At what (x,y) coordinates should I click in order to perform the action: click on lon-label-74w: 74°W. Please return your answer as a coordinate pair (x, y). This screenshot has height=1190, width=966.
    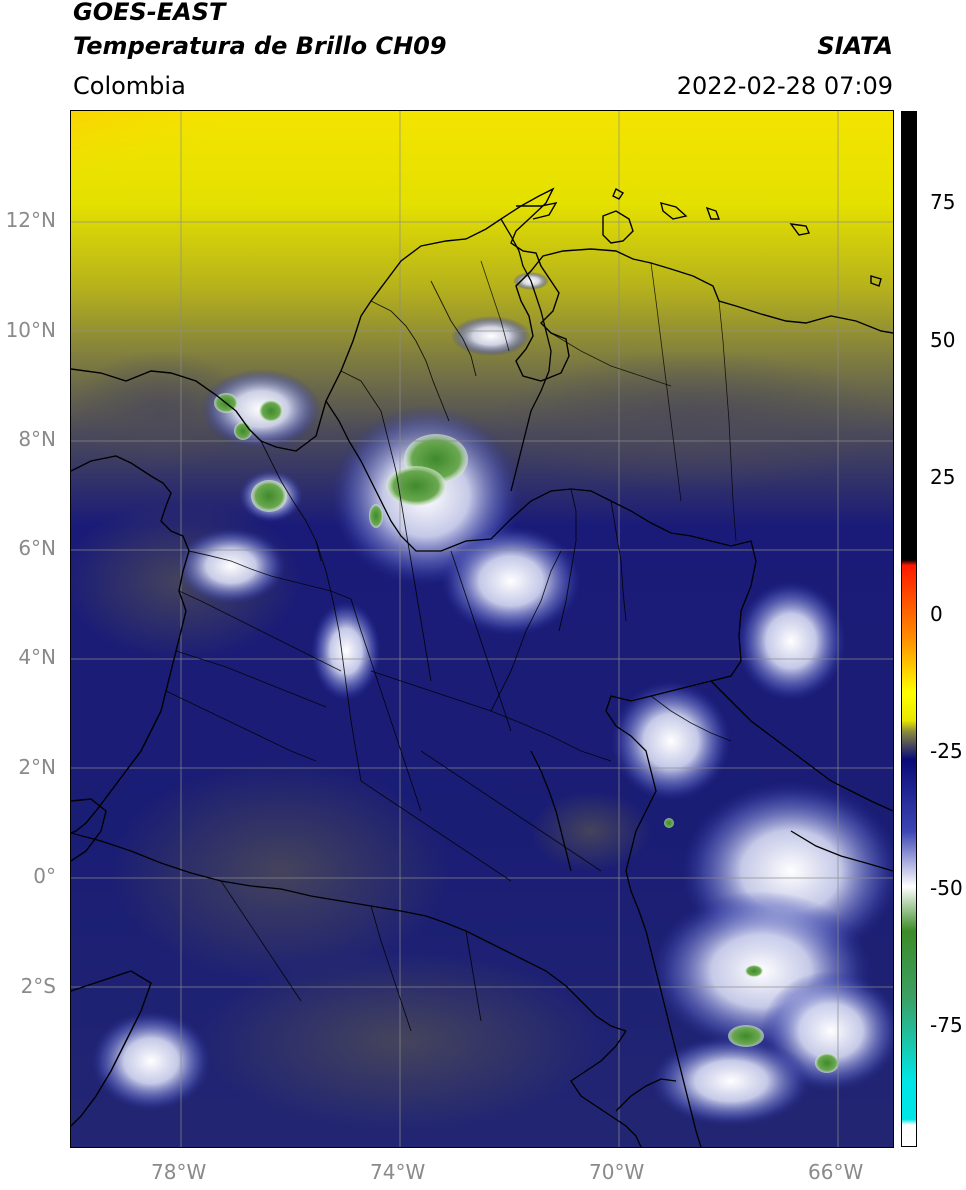
    Looking at the image, I should click on (398, 1172).